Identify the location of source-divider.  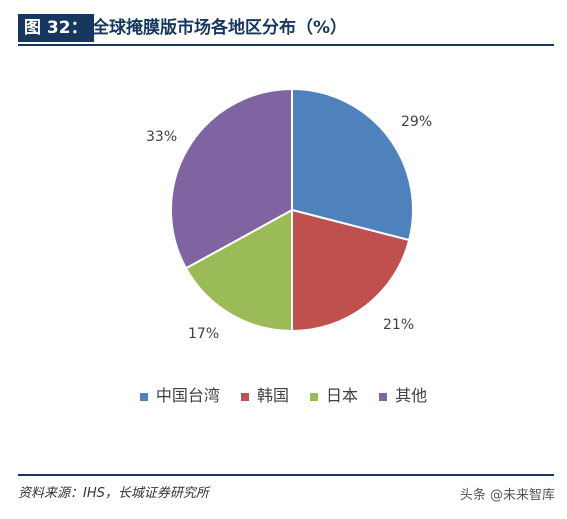
(286, 475).